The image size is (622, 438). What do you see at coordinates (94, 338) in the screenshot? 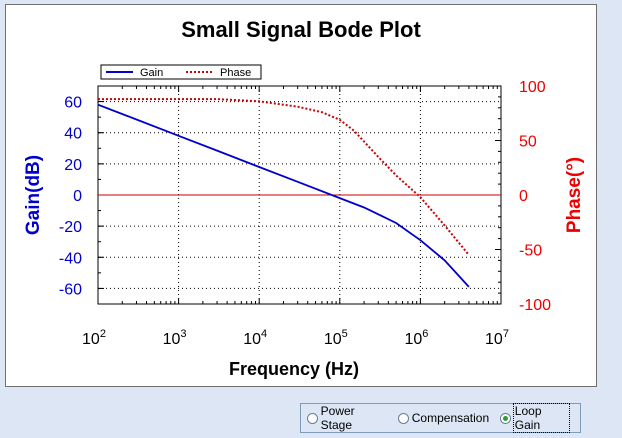
I see `x-tick-label: 10²` at bounding box center [94, 338].